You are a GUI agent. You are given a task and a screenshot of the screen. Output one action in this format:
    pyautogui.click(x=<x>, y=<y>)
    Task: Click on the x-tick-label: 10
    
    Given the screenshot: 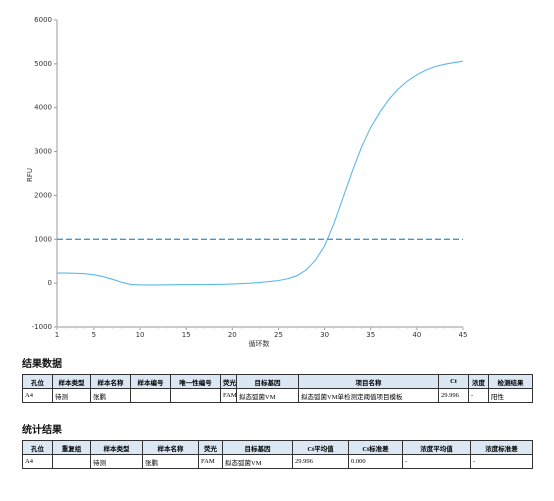 What is the action you would take?
    pyautogui.click(x=140, y=335)
    